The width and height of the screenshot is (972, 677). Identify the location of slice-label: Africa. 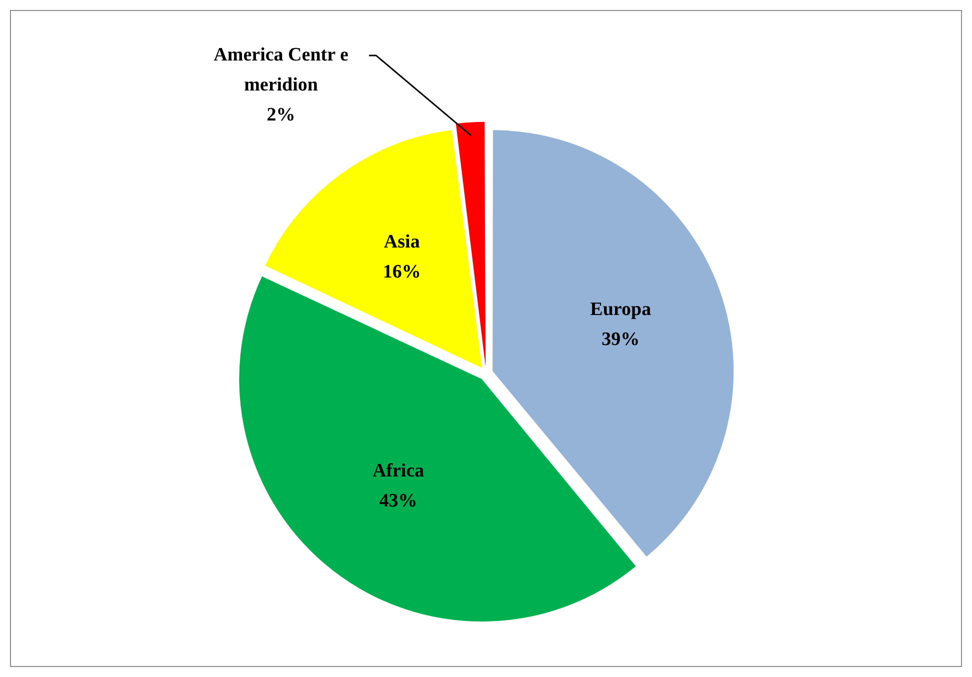
(398, 471).